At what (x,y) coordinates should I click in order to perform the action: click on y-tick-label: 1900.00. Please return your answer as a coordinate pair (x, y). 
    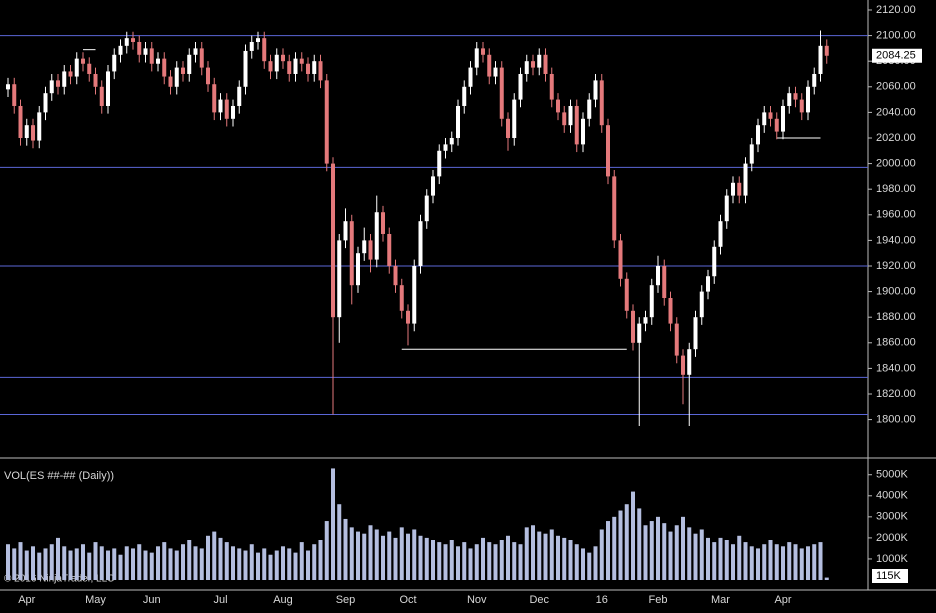
    Looking at the image, I should click on (896, 292).